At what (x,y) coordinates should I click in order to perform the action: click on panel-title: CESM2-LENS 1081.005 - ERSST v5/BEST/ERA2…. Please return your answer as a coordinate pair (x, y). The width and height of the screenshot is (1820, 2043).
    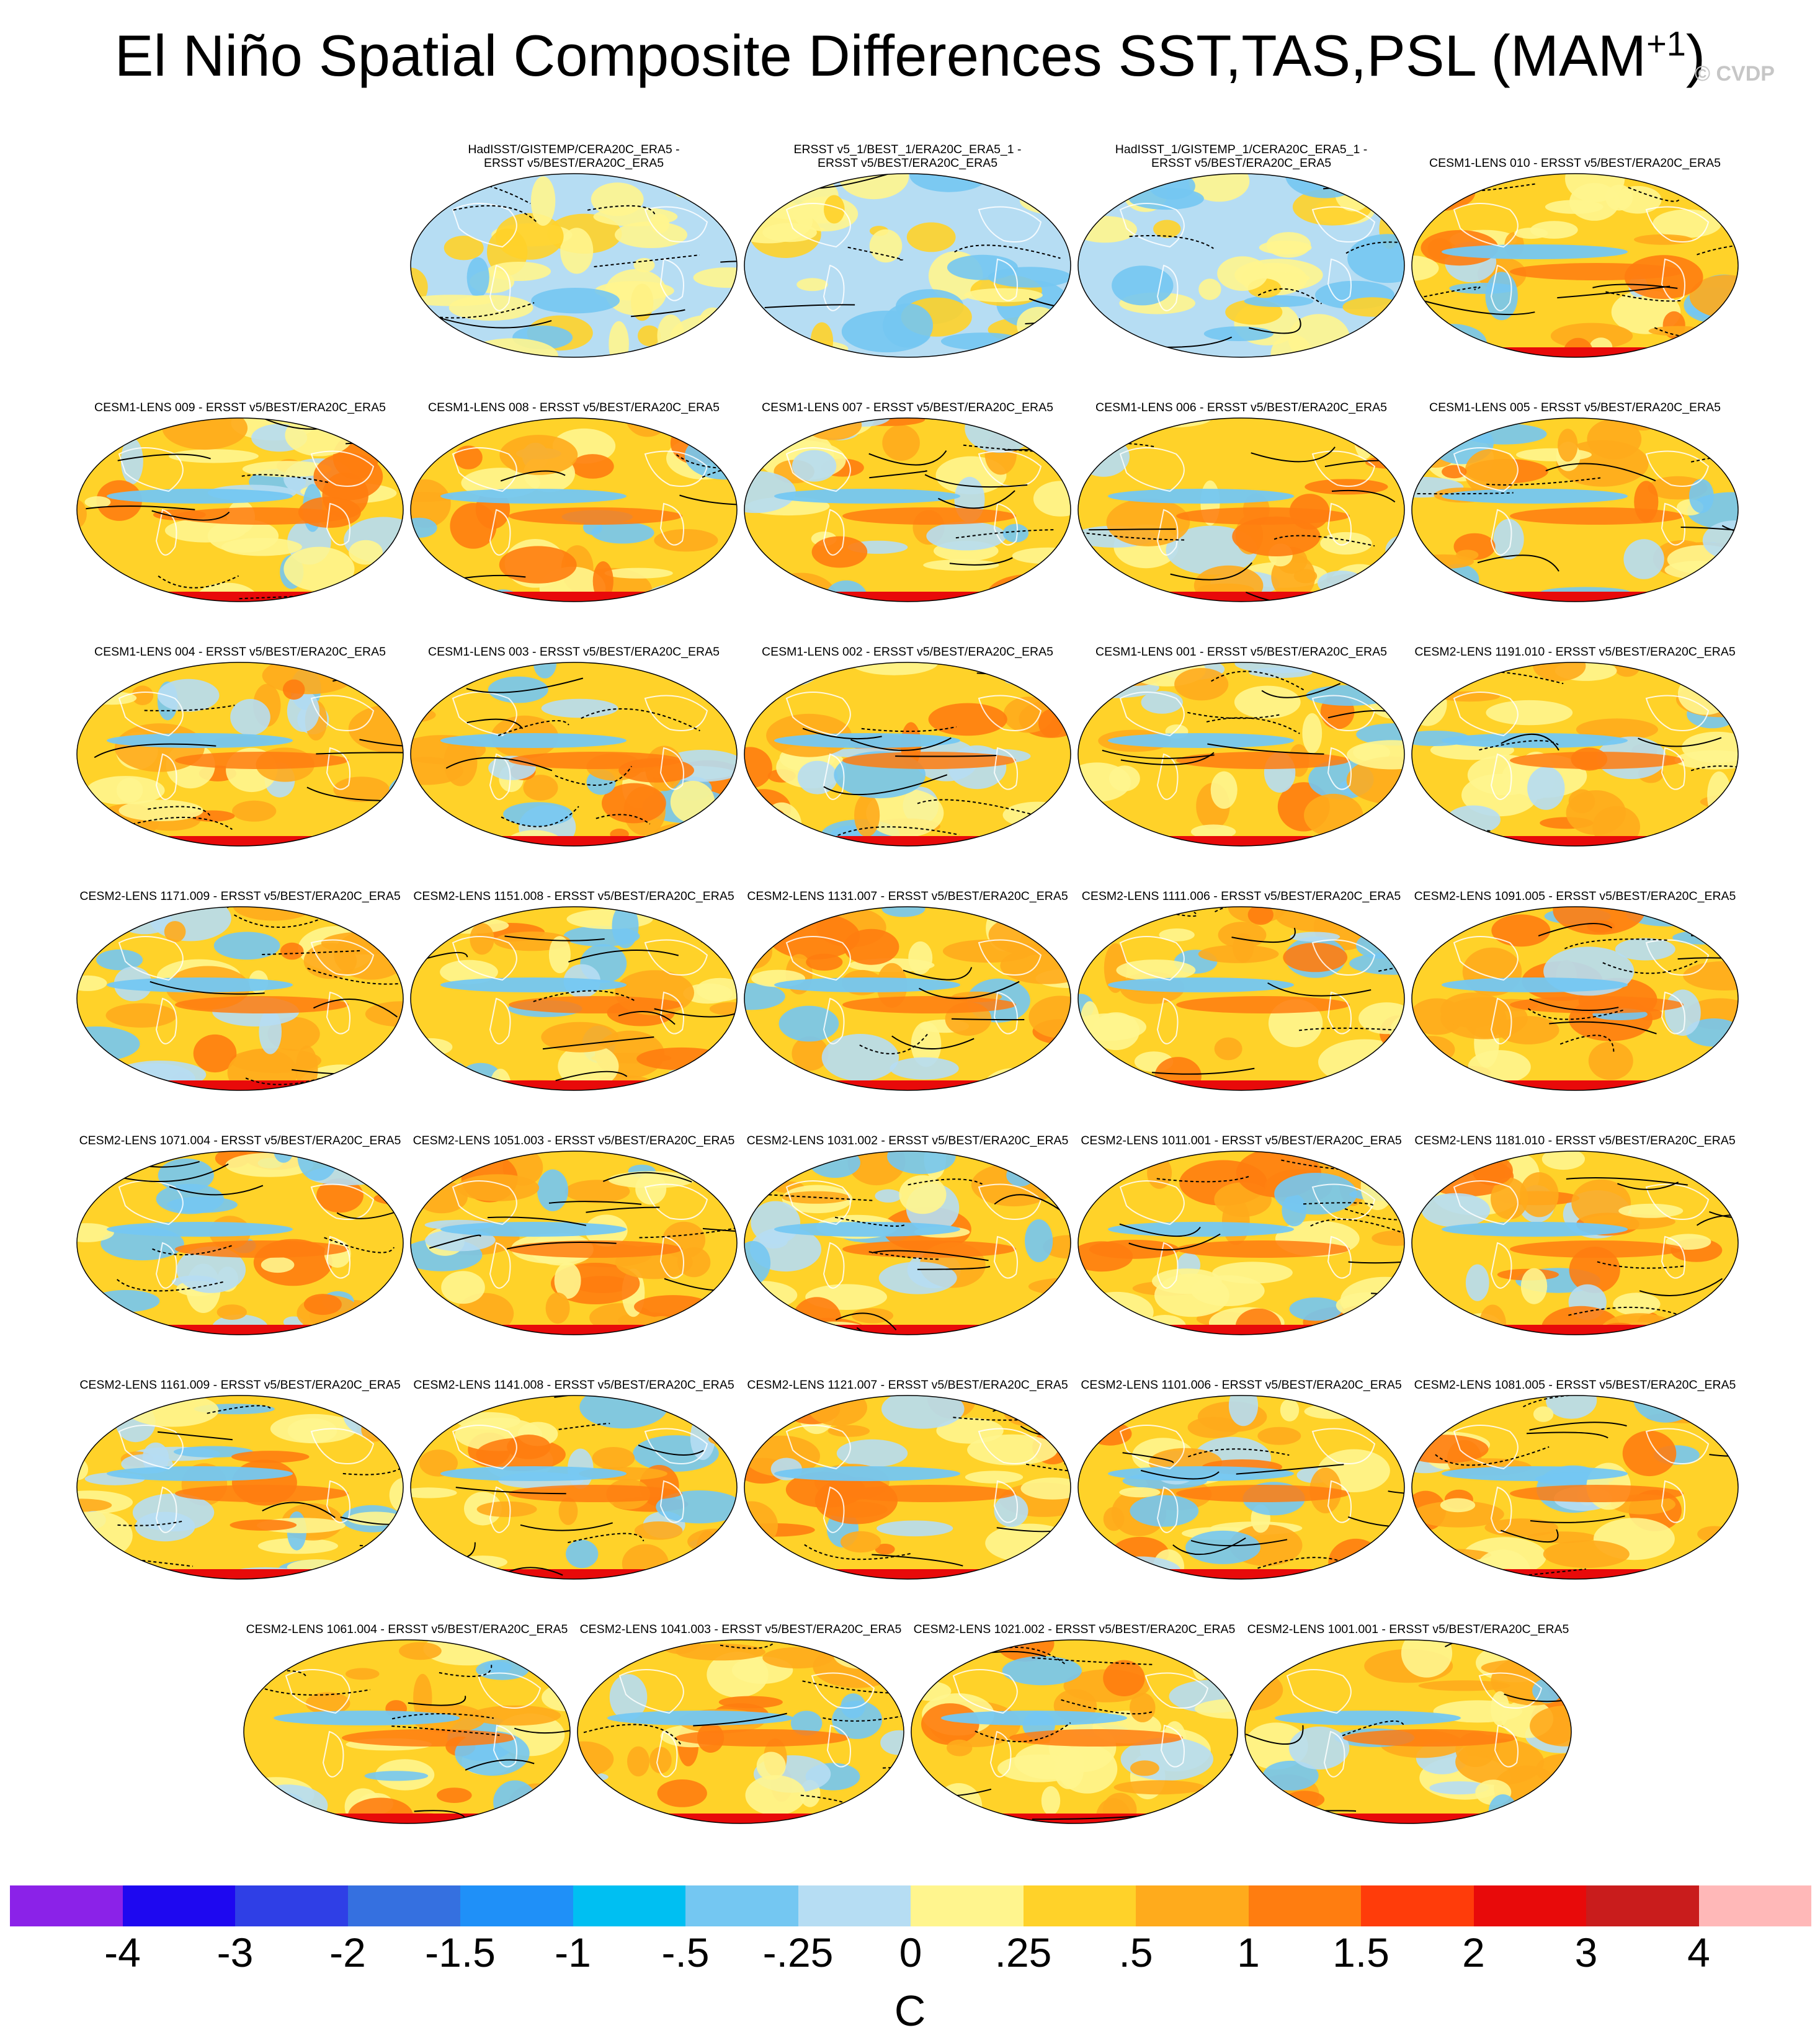
    Looking at the image, I should click on (1575, 1385).